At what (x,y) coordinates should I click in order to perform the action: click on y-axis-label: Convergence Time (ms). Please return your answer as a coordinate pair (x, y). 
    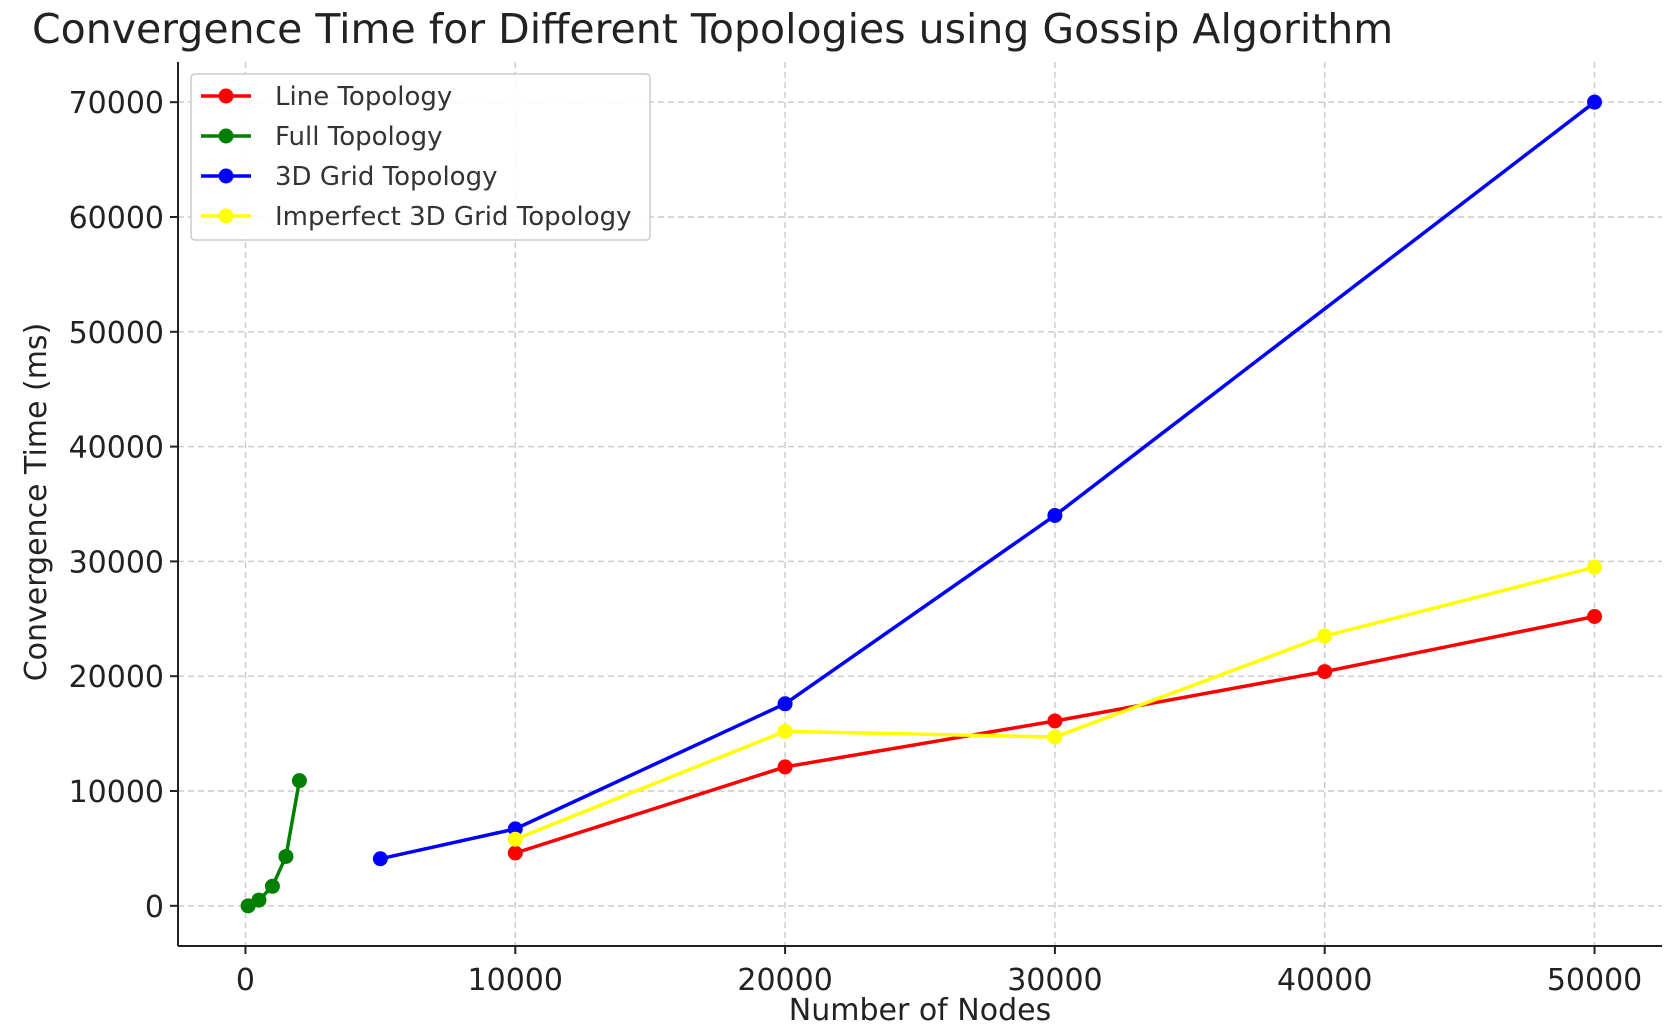
    Looking at the image, I should click on (36, 502).